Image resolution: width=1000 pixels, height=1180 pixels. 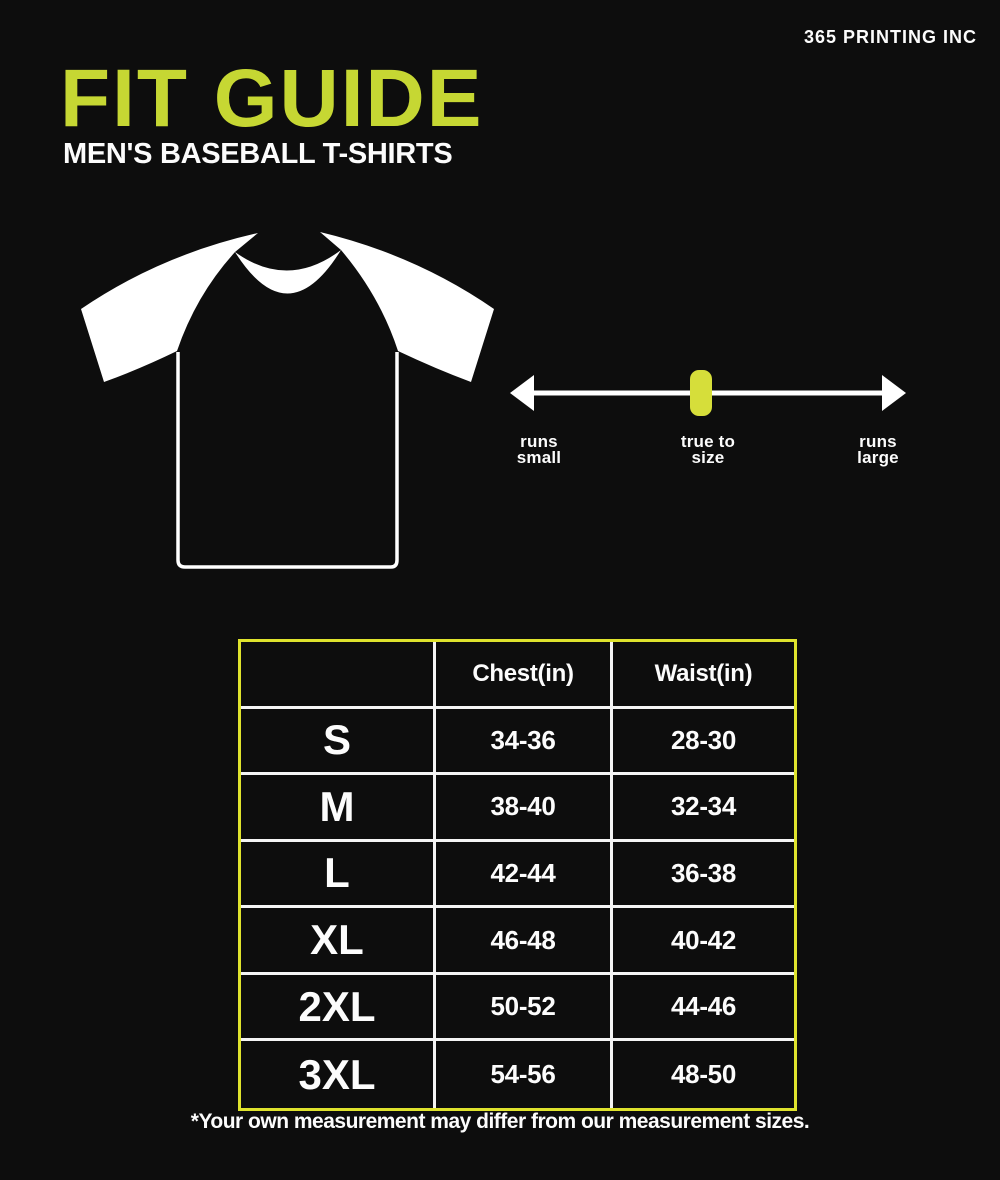 I want to click on waist-cell: 48-50, so click(x=703, y=1074).